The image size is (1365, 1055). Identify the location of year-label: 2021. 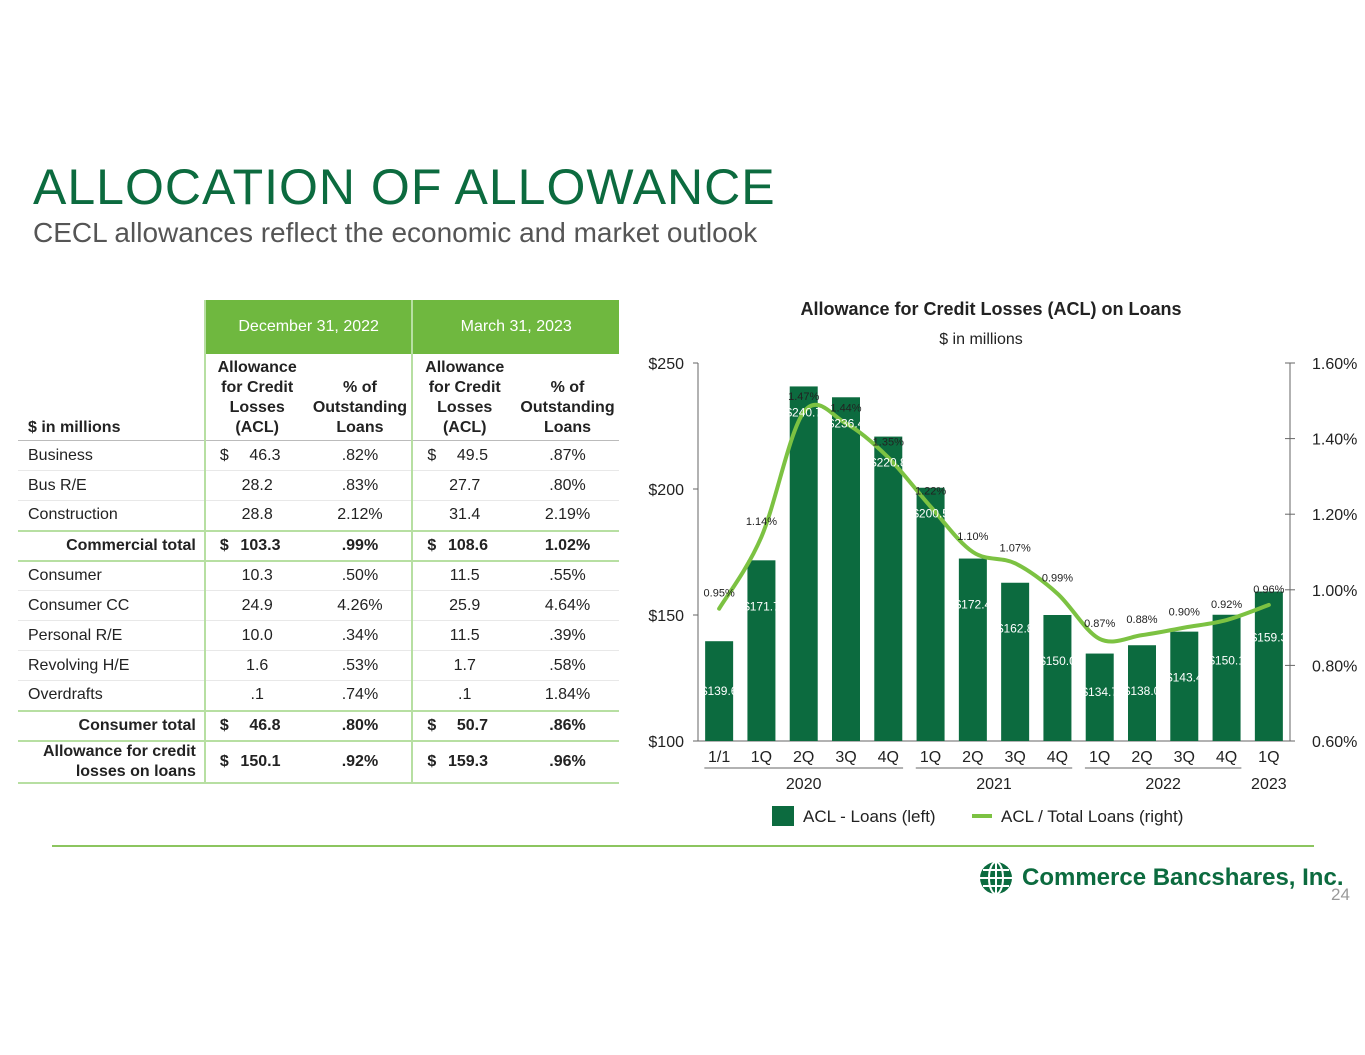
(994, 784).